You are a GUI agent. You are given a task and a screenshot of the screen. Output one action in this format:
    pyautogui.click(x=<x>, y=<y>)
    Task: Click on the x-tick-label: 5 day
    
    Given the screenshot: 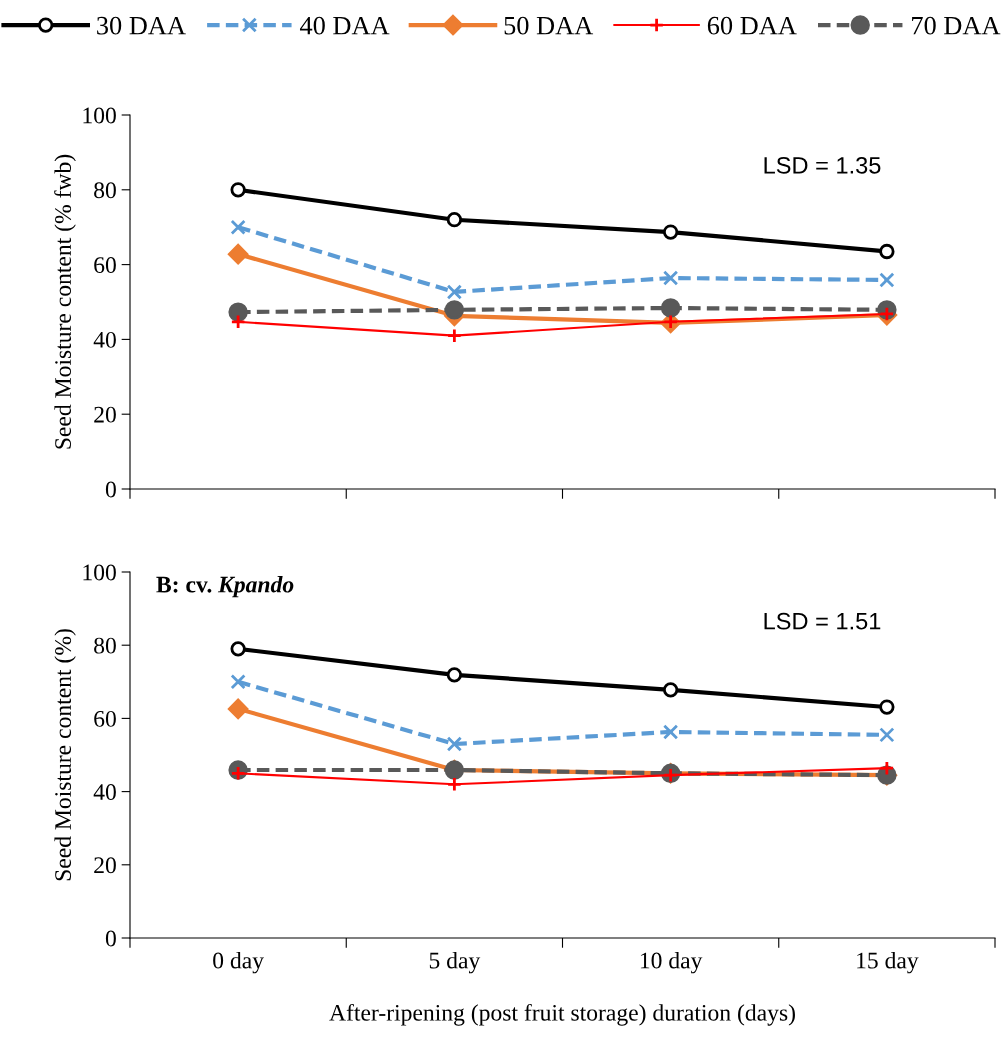 What is the action you would take?
    pyautogui.click(x=455, y=962)
    